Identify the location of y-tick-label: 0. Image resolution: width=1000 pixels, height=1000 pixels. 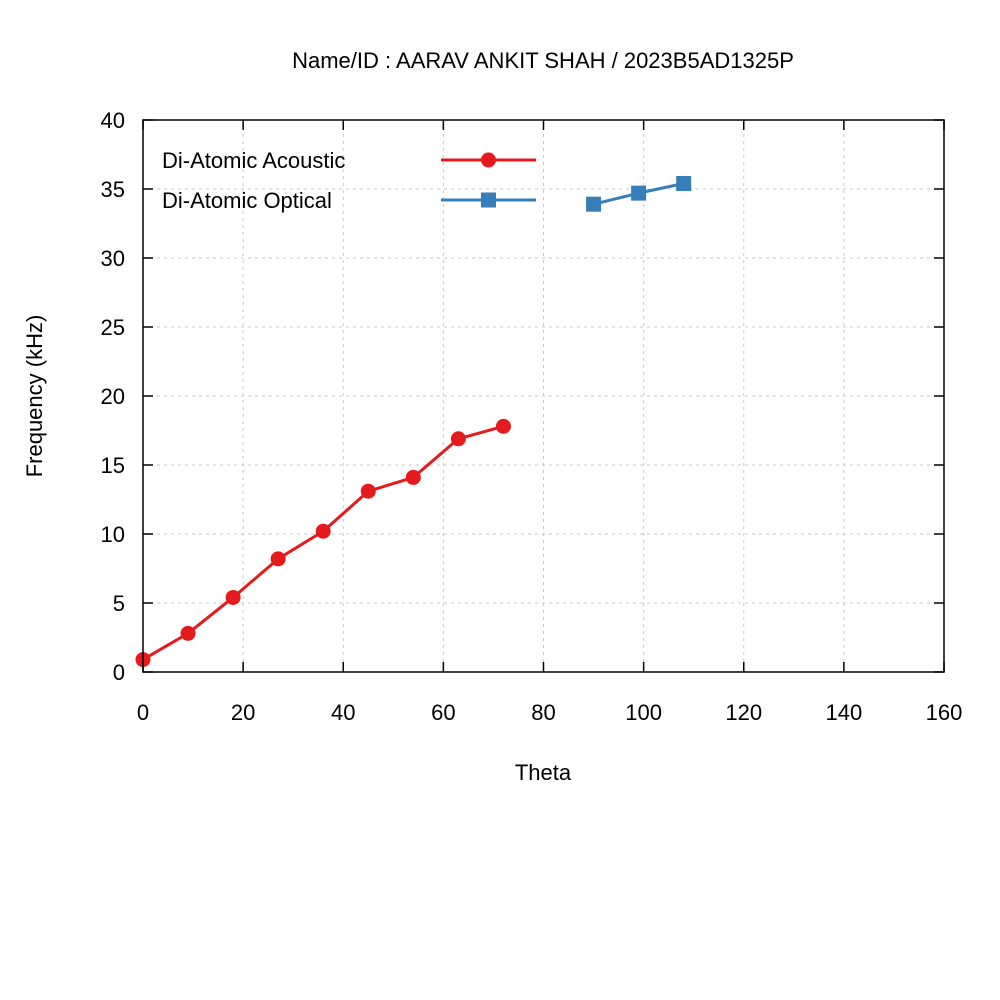
(119, 672).